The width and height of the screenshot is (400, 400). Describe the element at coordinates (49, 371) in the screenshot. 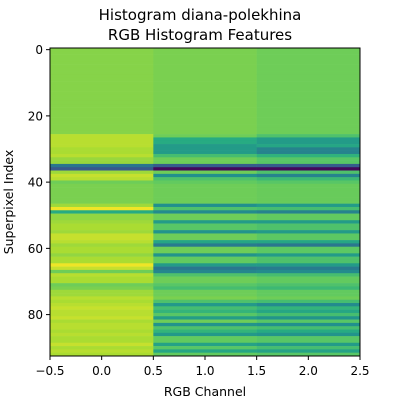

I see `x-tick-label: −0.5` at that location.